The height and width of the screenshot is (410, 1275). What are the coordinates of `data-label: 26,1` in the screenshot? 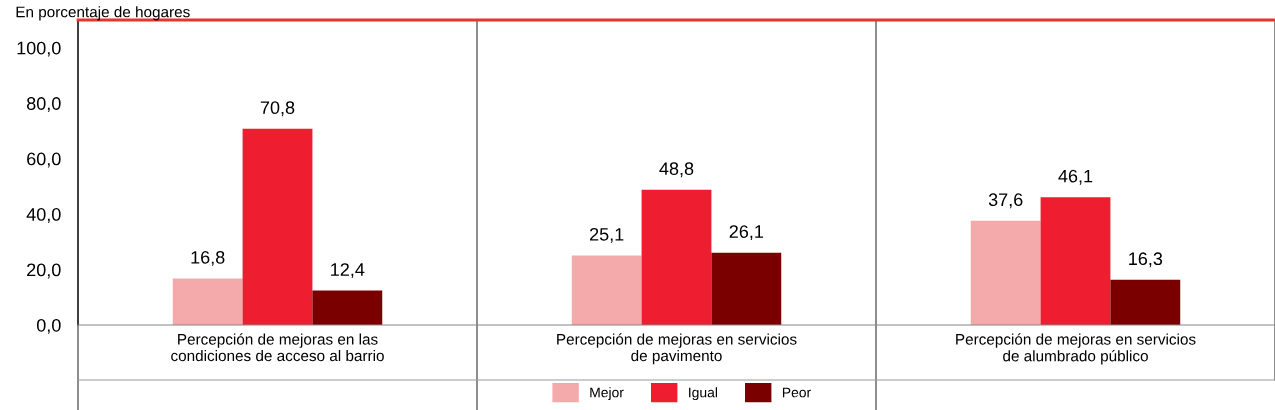 It's located at (746, 233).